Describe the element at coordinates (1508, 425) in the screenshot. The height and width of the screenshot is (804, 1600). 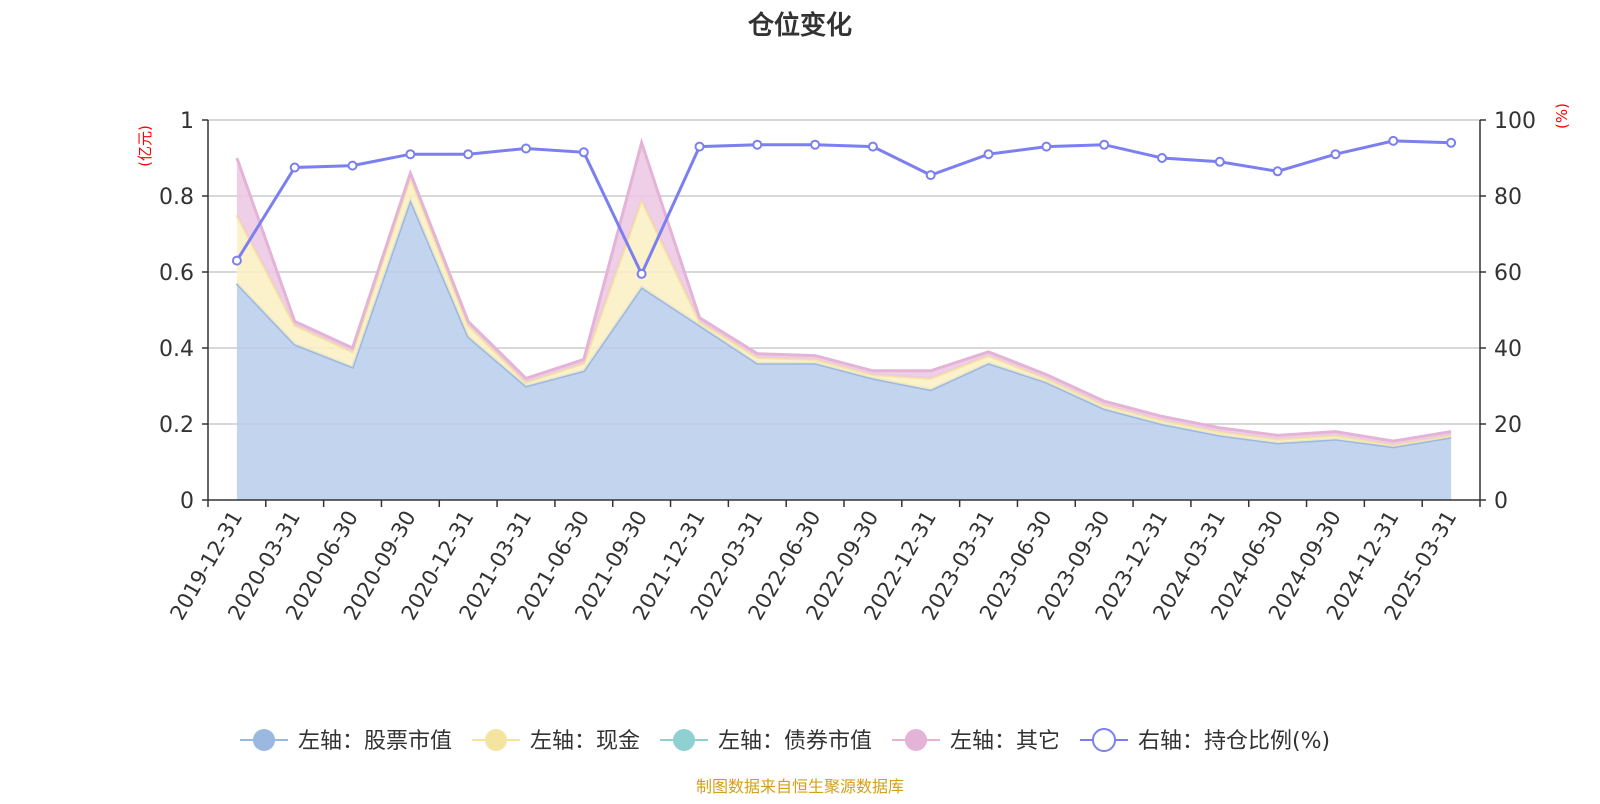
I see `right-axis-tick-label: 20` at that location.